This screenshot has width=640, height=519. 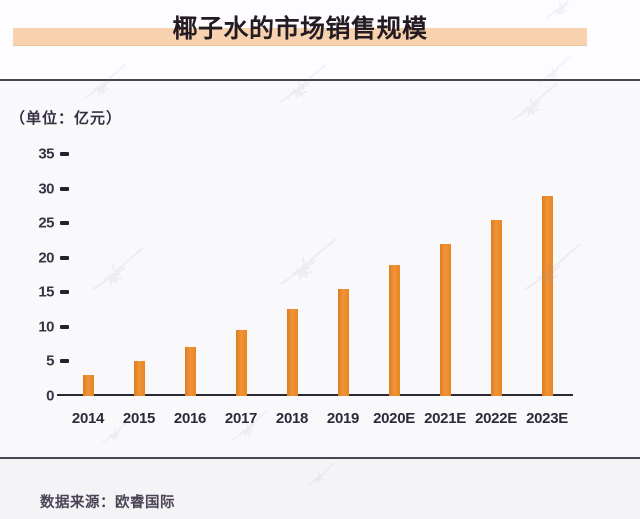 I want to click on y-tick-label: 20, so click(x=46, y=258).